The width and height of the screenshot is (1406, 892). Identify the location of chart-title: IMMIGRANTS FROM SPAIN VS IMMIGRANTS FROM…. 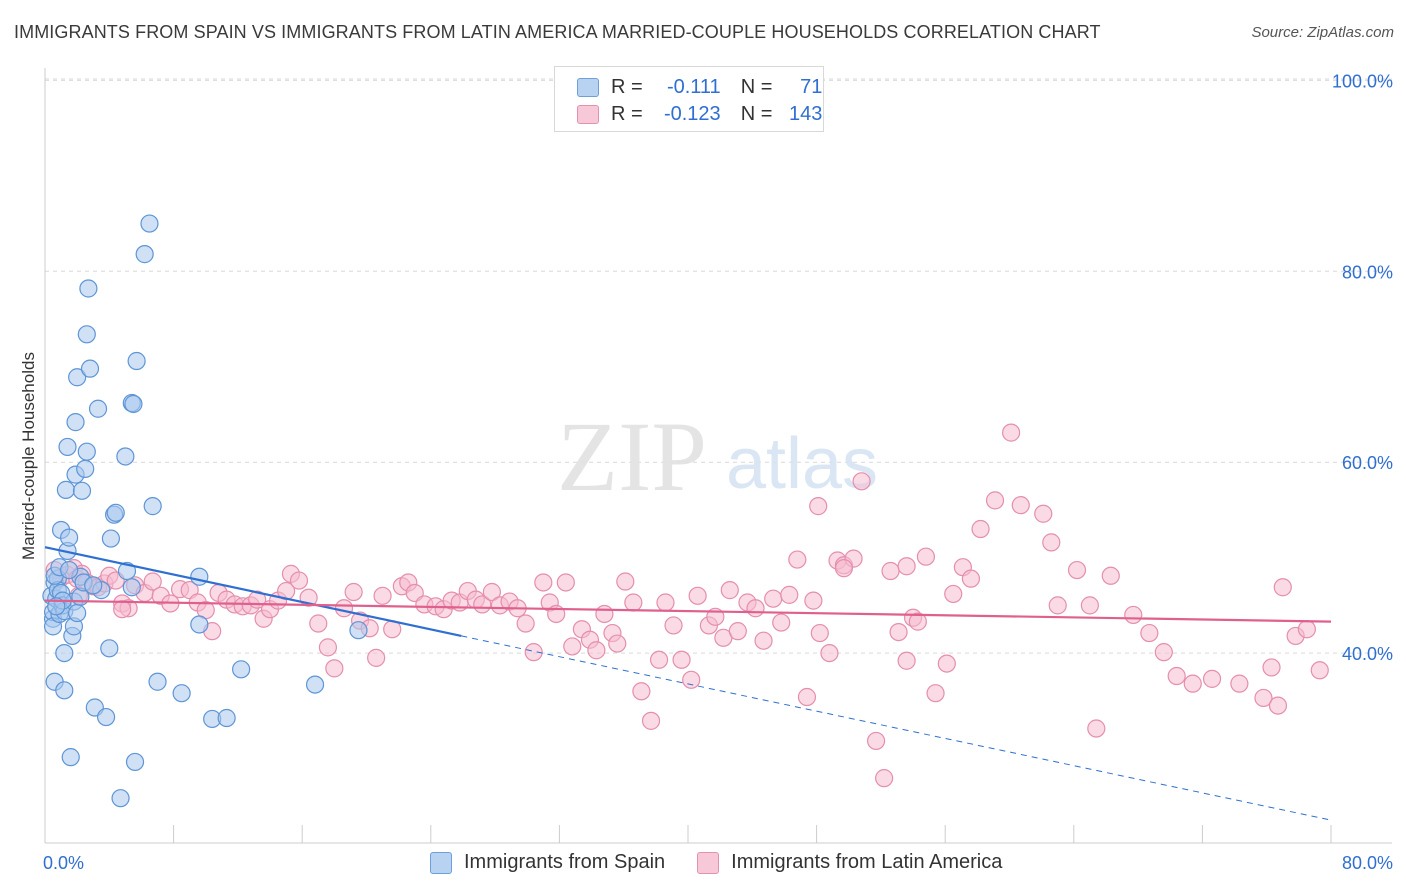
(557, 32).